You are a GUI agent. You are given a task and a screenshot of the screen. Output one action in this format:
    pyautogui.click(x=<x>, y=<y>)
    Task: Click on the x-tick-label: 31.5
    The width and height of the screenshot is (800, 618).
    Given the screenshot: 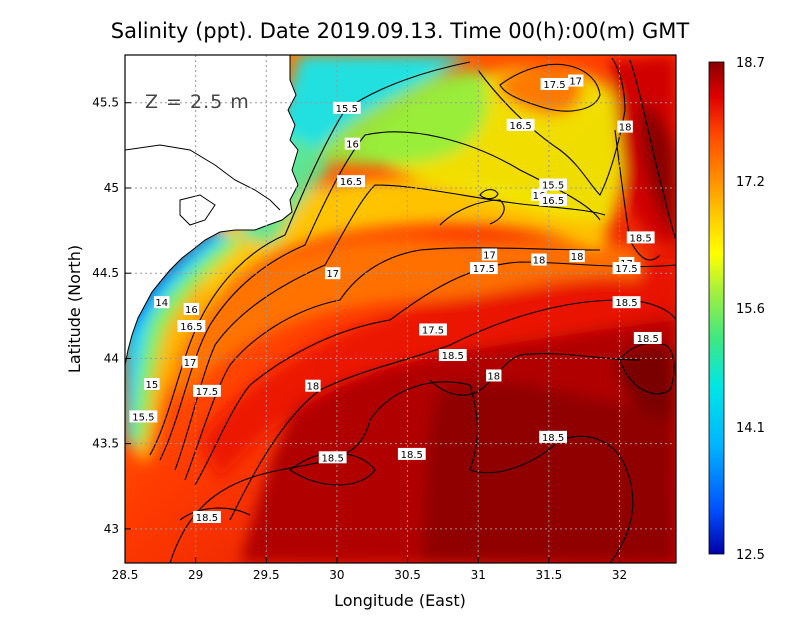 What is the action you would take?
    pyautogui.click(x=548, y=575)
    